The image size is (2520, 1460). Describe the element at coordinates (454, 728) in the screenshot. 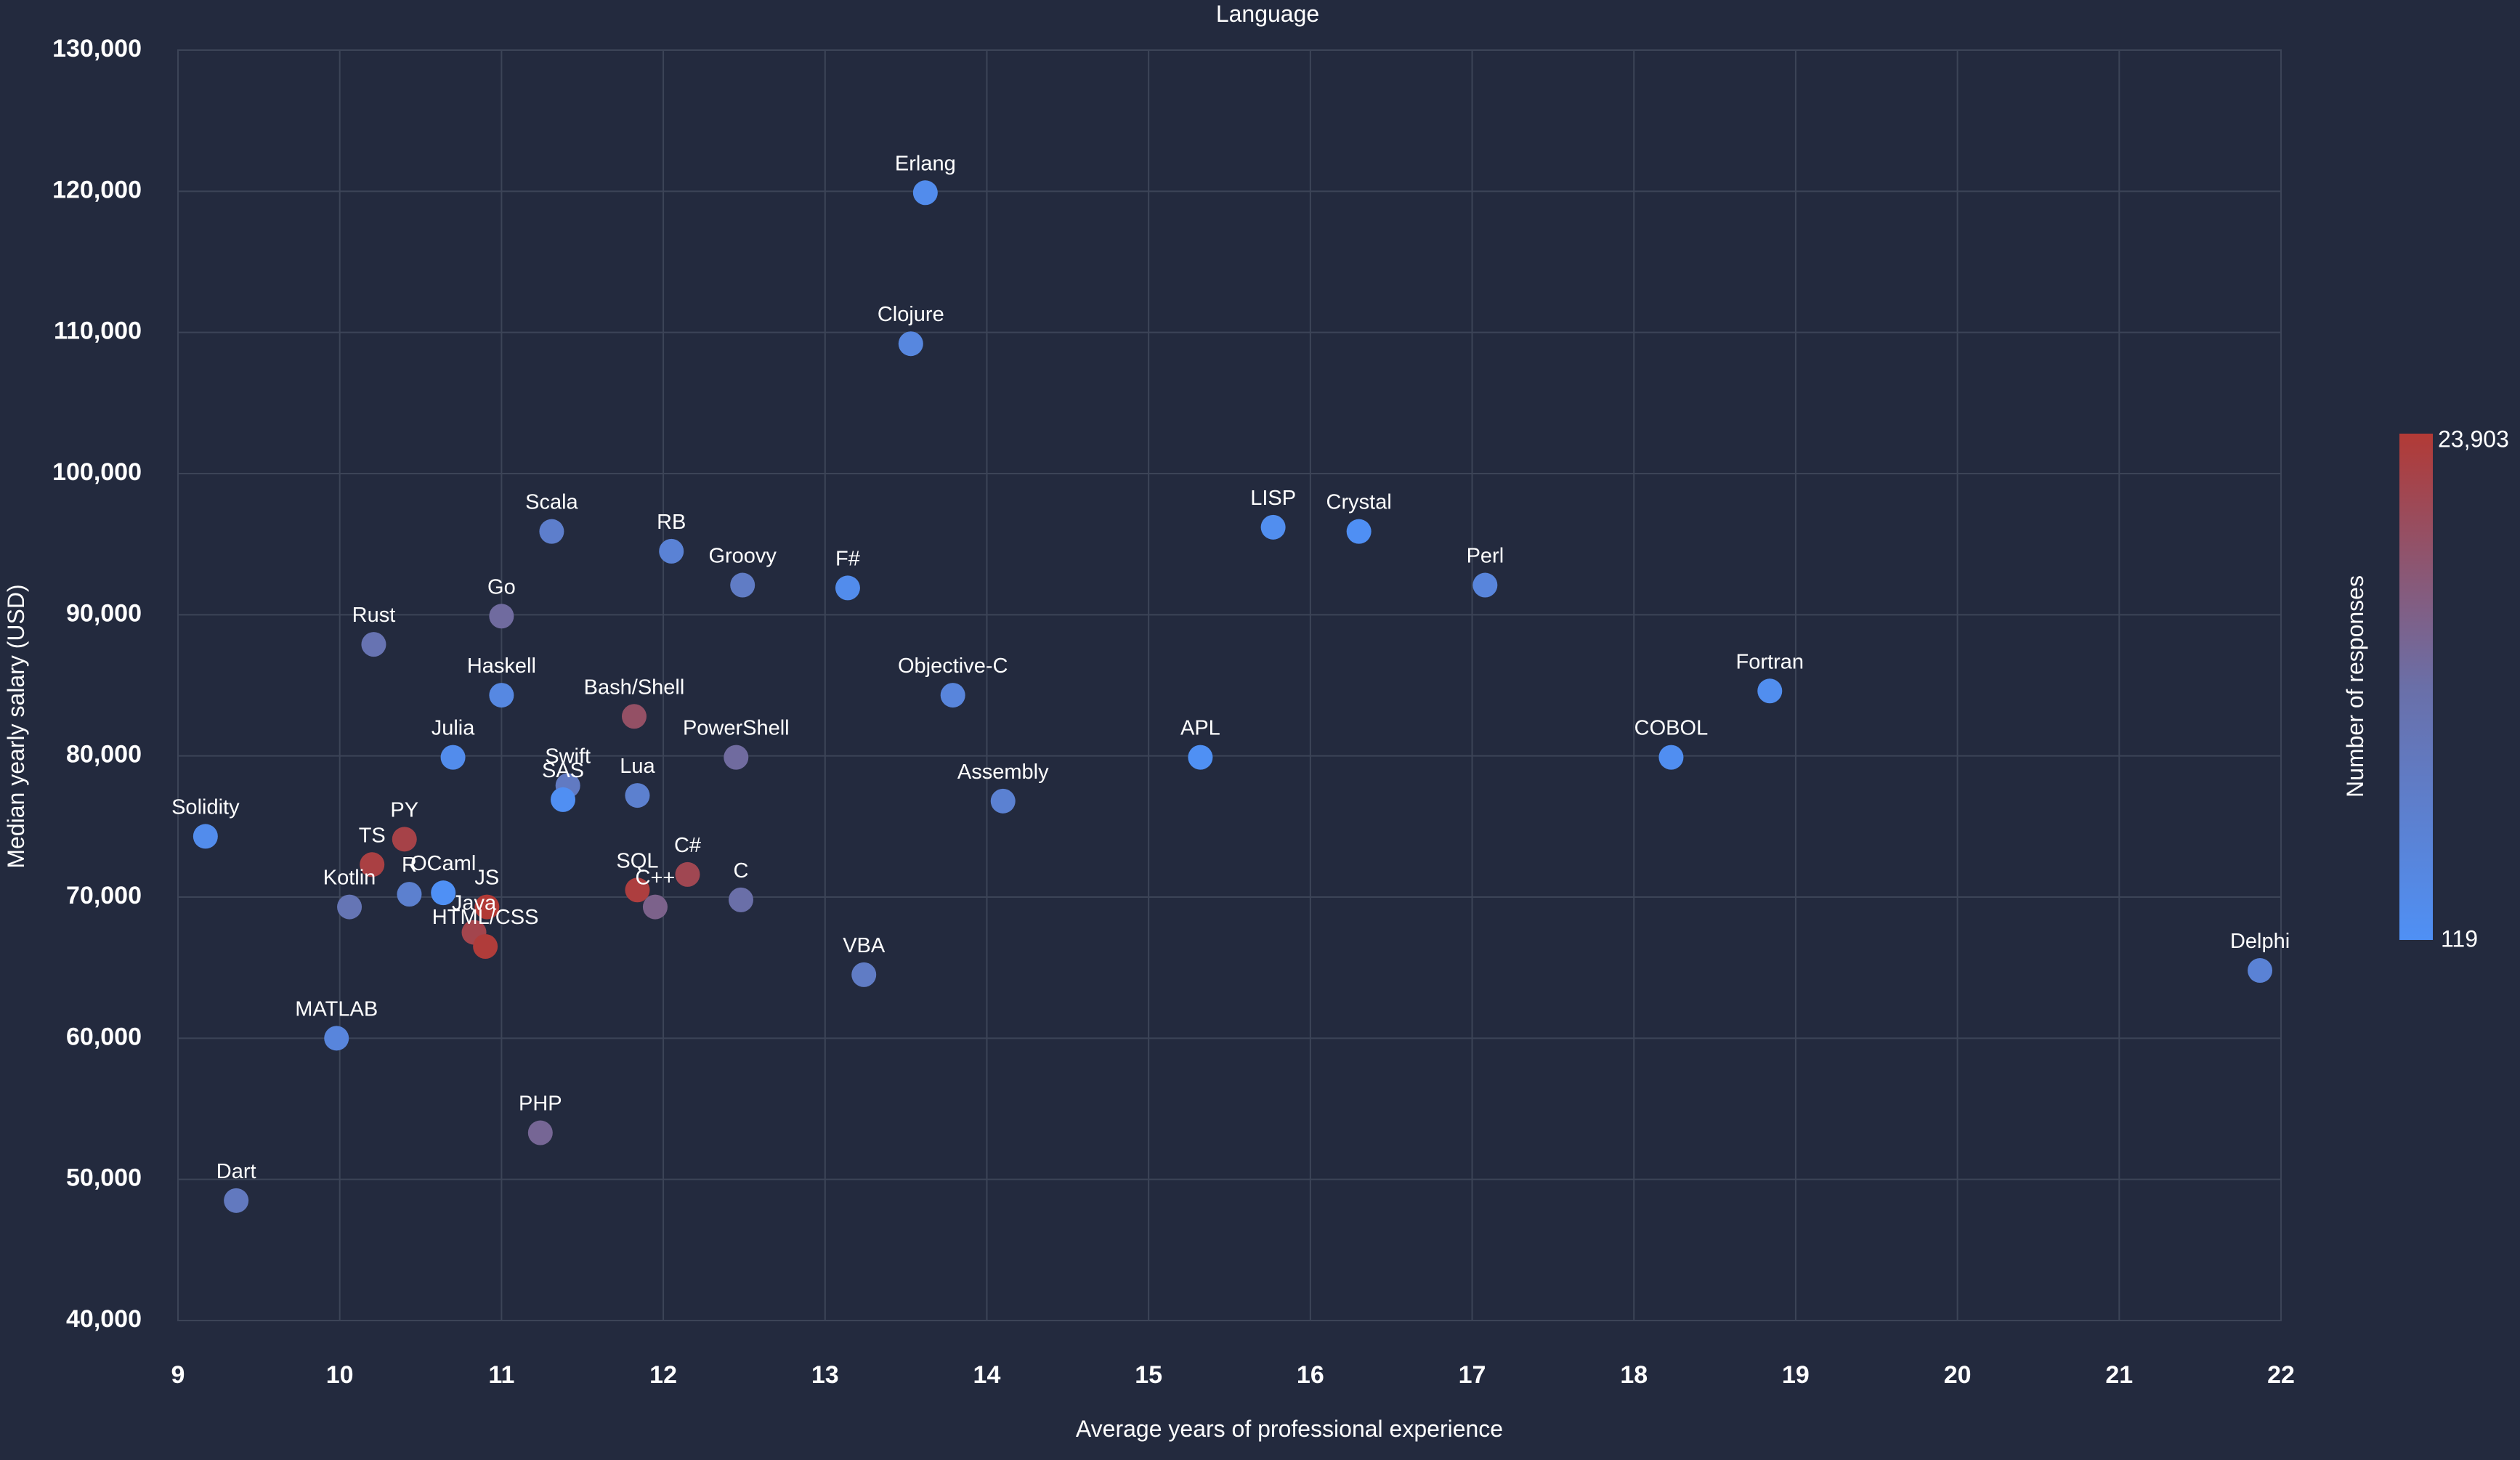

I see `point-label: Julia` at that location.